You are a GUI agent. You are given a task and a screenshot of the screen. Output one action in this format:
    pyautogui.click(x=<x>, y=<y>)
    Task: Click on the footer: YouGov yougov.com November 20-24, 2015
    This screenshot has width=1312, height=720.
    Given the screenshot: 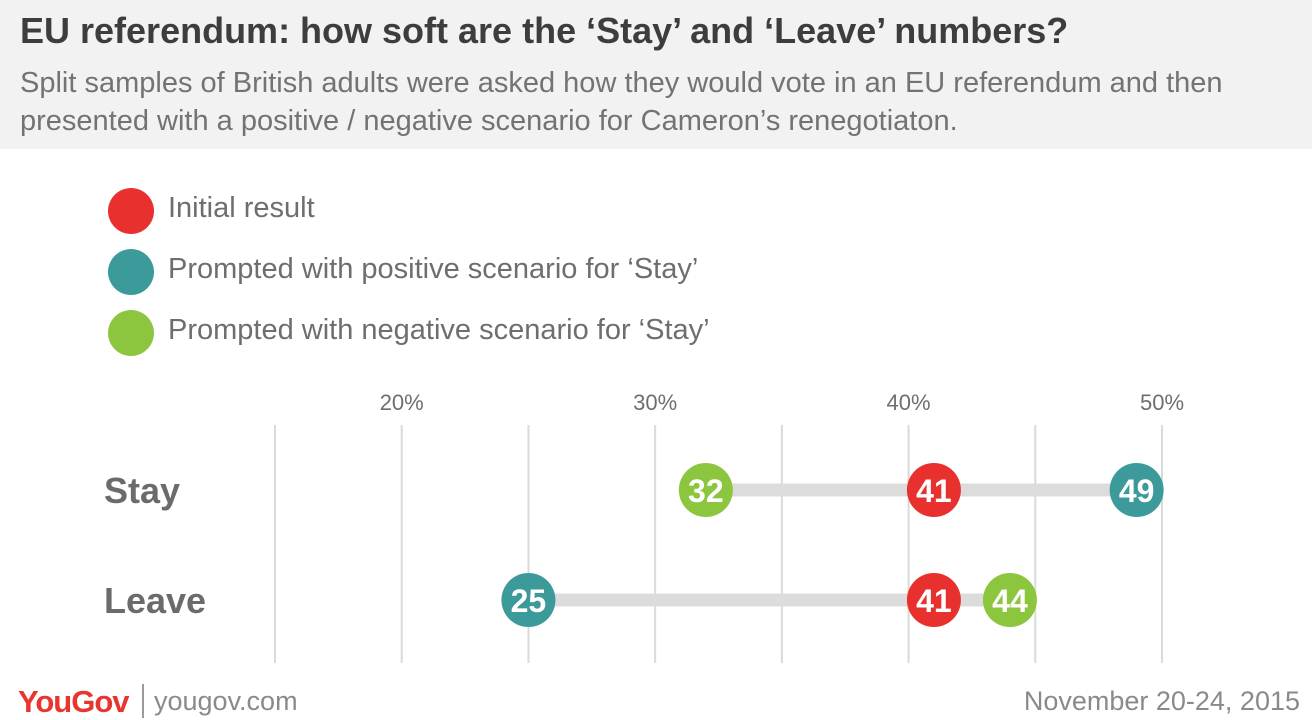 What is the action you would take?
    pyautogui.click(x=656, y=700)
    